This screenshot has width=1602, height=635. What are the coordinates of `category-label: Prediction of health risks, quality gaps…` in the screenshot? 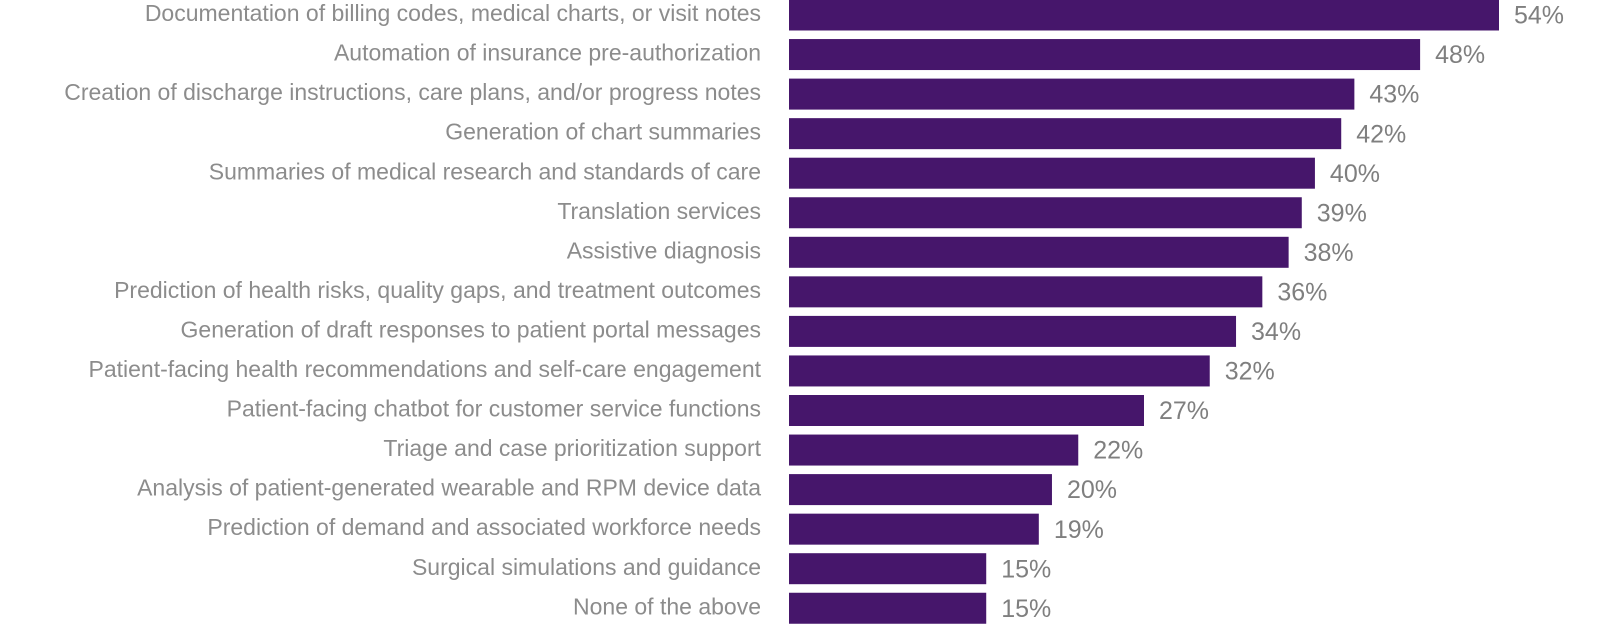 It's located at (437, 290).